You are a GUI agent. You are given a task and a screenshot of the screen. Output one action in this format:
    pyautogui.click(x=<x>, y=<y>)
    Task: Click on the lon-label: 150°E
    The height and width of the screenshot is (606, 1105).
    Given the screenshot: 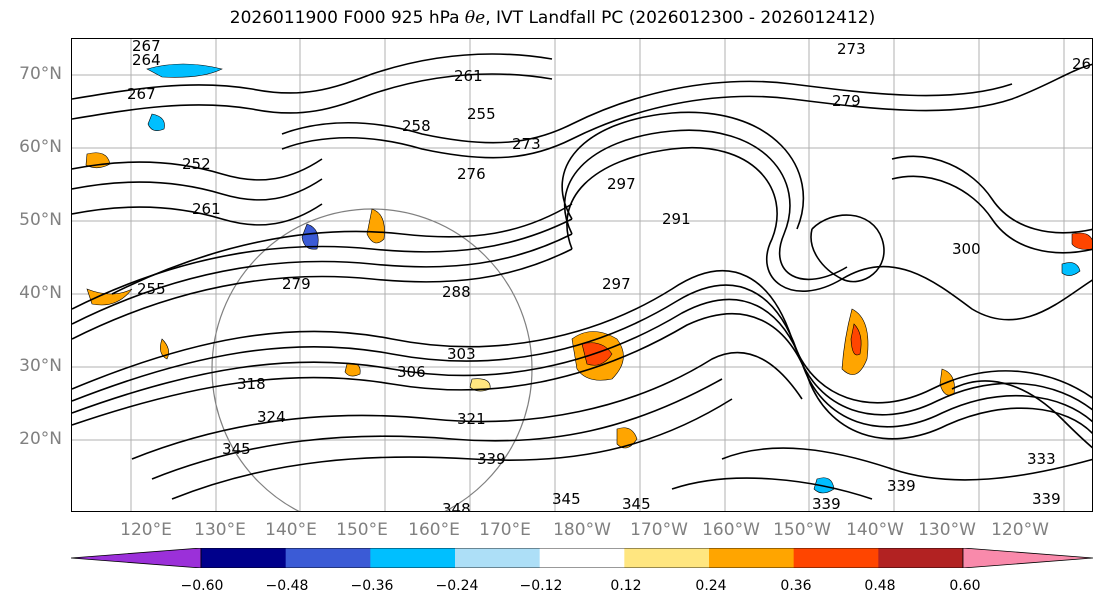 What is the action you would take?
    pyautogui.click(x=362, y=530)
    